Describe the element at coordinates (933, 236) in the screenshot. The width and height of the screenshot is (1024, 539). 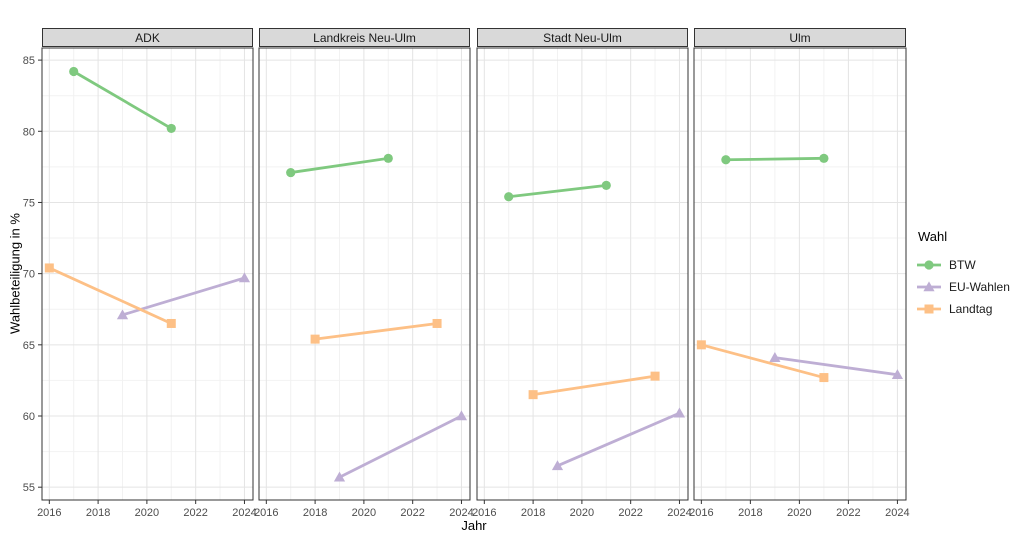
I see `legend-title: Wahl` at that location.